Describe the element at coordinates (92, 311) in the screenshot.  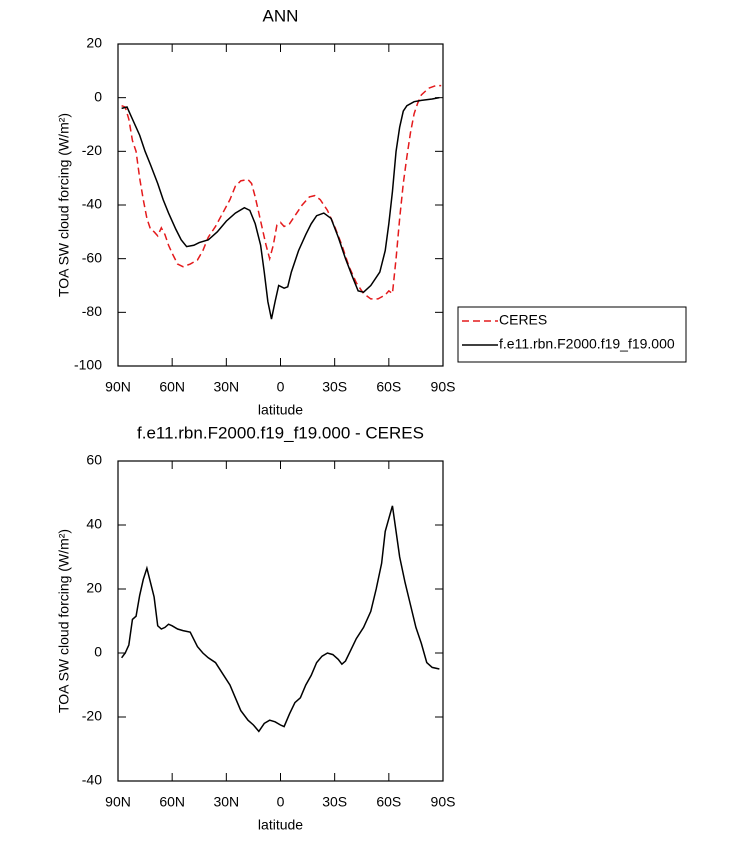
I see `y-tick-label: -80` at that location.